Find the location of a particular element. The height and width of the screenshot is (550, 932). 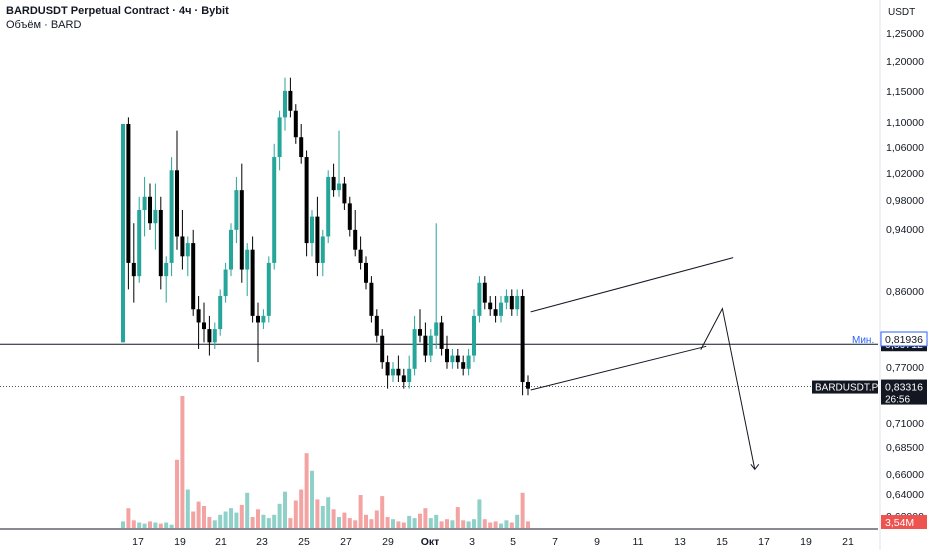

volume-legend: Объём · BARD is located at coordinates (44, 25).